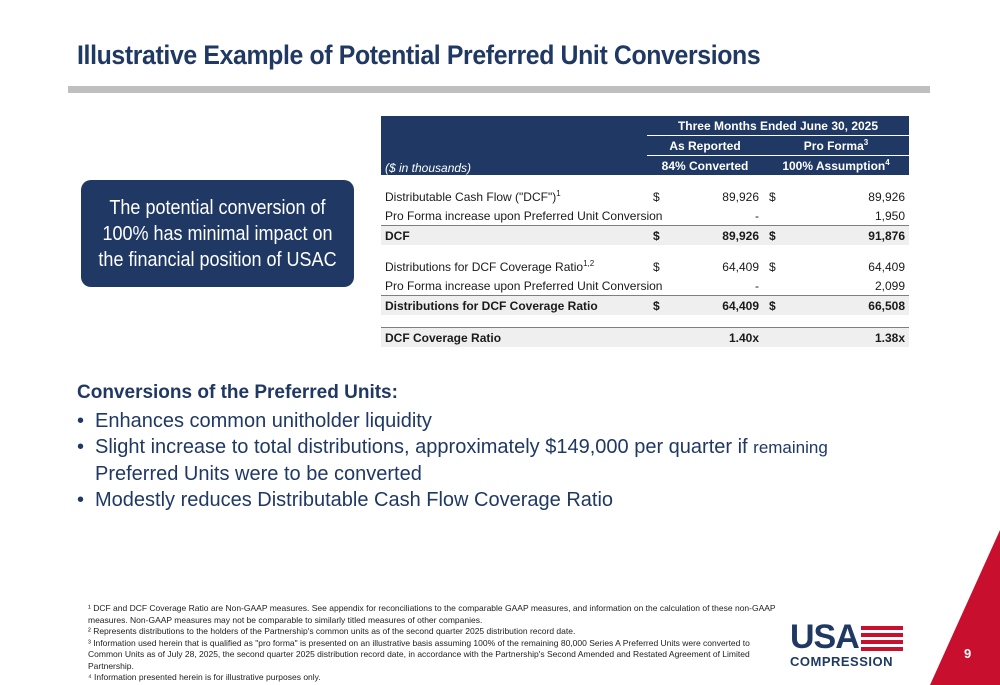 This screenshot has height=685, width=1000. What do you see at coordinates (254, 421) in the screenshot?
I see `list-item: • Enhances common unitholder liquidity` at bounding box center [254, 421].